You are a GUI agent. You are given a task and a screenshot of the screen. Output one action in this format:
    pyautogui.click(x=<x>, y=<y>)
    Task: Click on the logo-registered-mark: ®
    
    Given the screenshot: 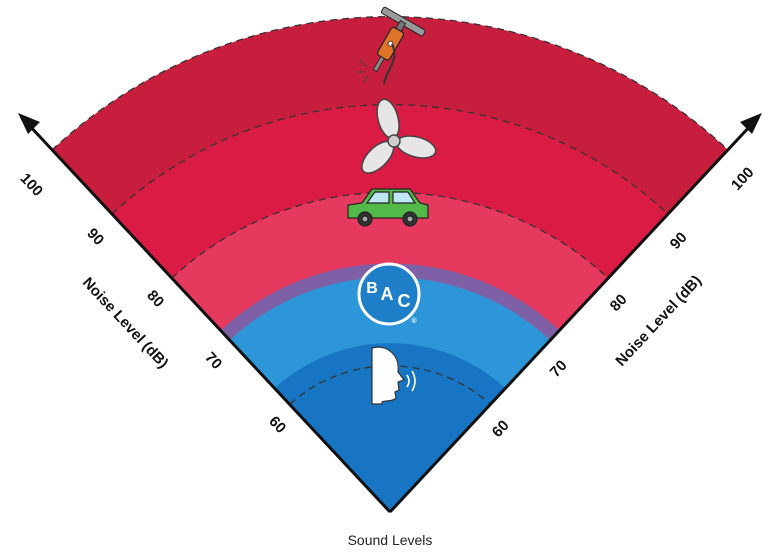 What is the action you would take?
    pyautogui.click(x=414, y=321)
    